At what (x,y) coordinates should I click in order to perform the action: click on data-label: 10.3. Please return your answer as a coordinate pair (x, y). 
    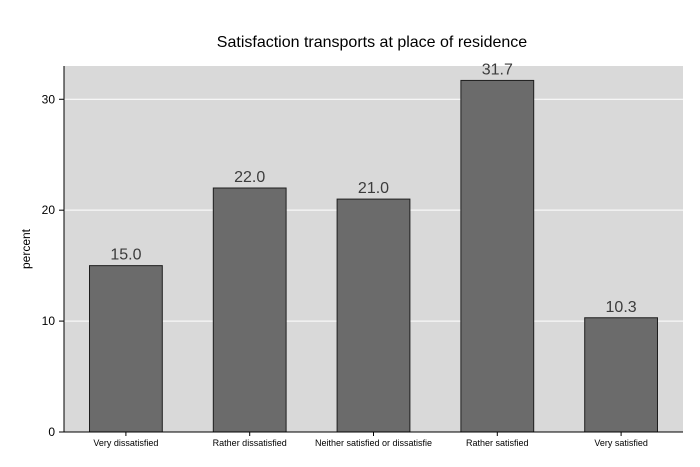
    Looking at the image, I should click on (621, 307).